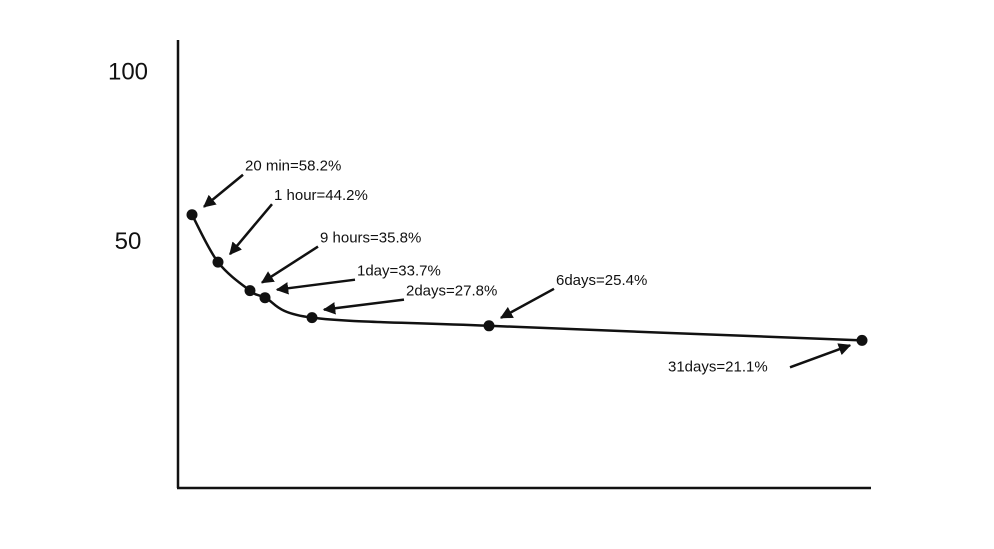  I want to click on annotation: 1 hour=44.2%, so click(321, 195).